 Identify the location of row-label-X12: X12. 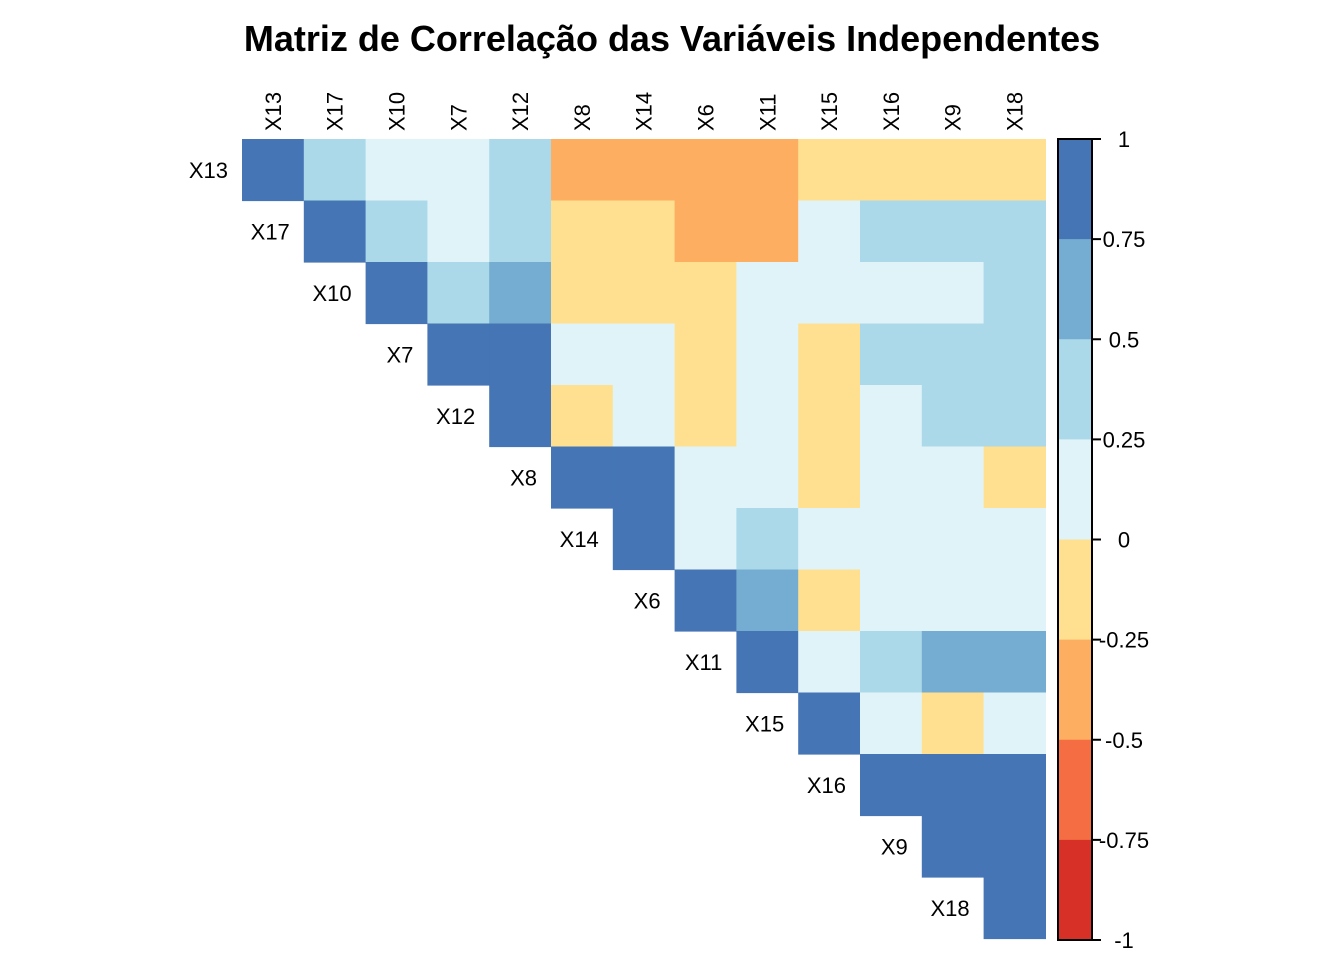
(455, 416).